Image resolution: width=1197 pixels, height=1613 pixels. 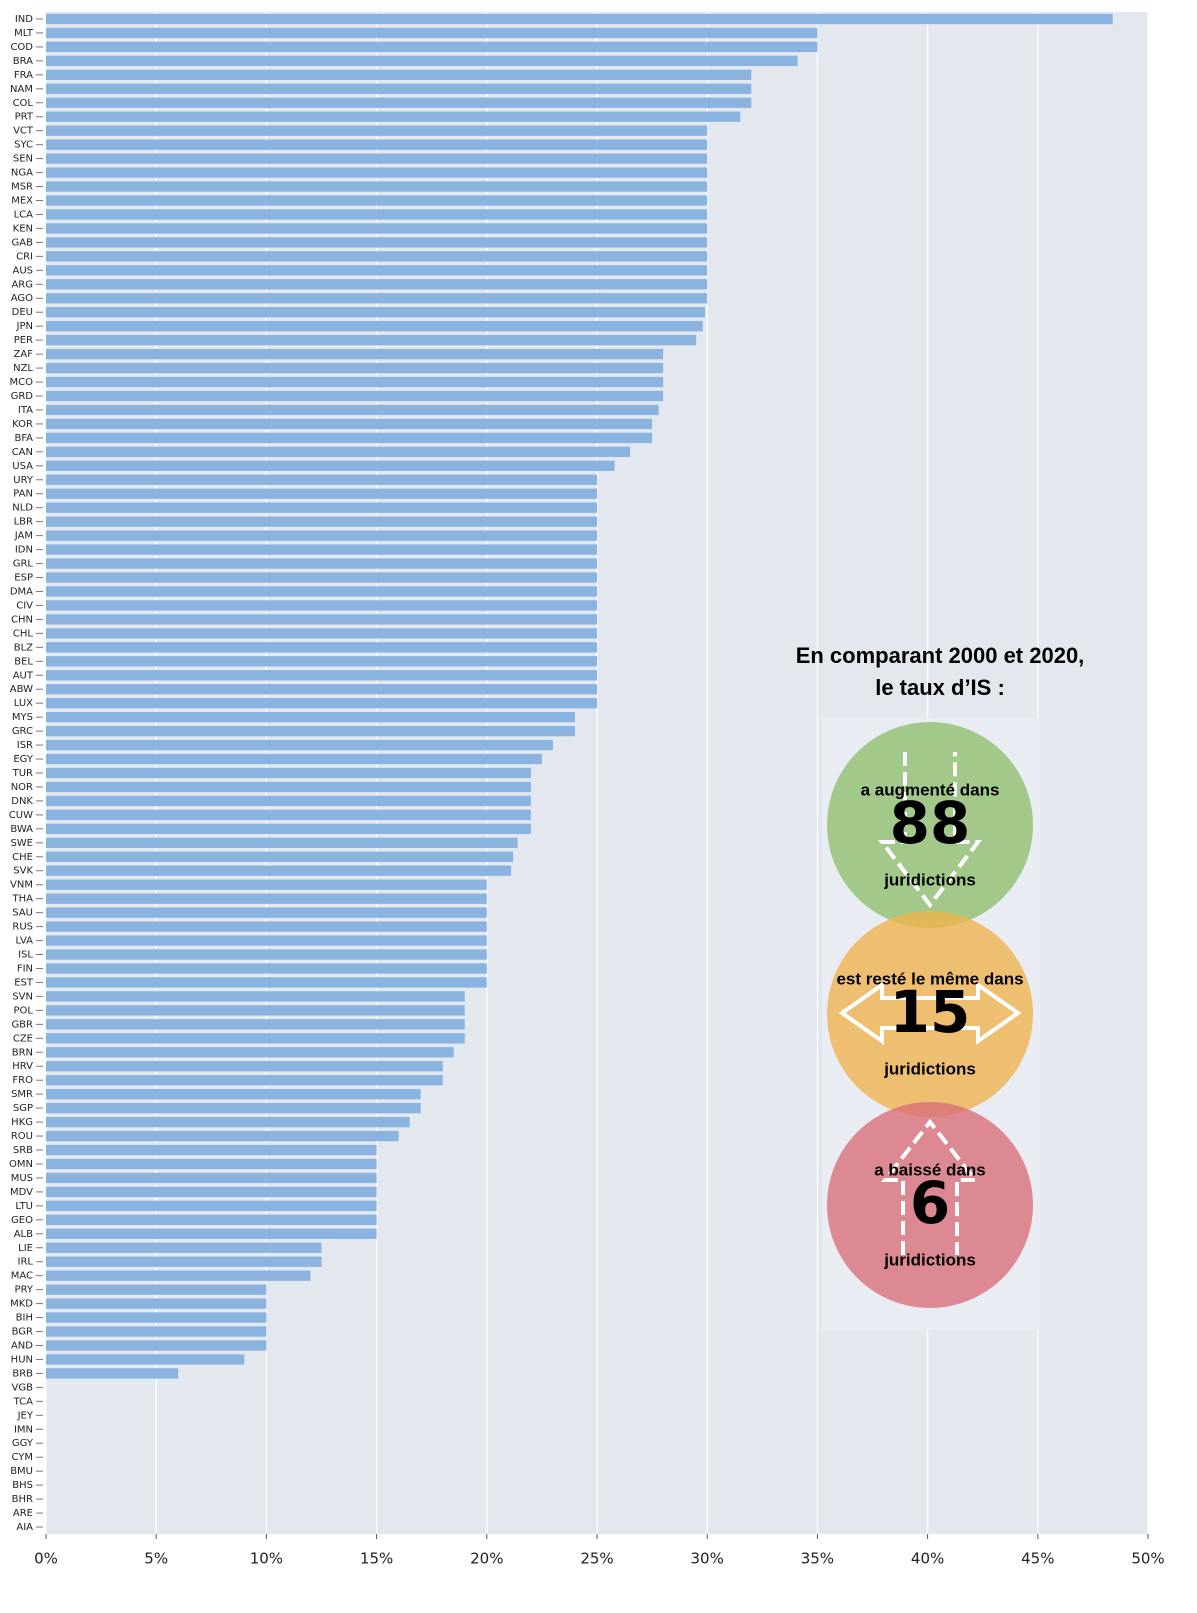 What do you see at coordinates (22, 173) in the screenshot?
I see `y-tick-label: NGA` at bounding box center [22, 173].